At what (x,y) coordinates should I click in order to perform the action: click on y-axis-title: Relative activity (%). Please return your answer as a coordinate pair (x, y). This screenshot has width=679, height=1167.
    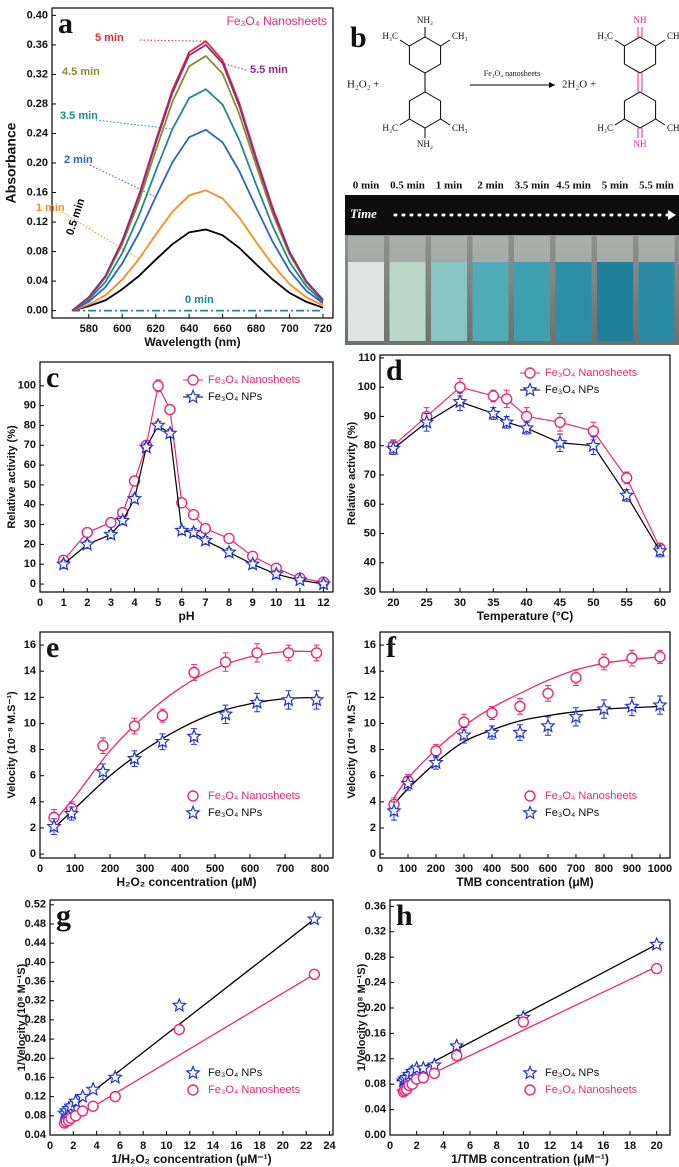
    Looking at the image, I should click on (12, 477).